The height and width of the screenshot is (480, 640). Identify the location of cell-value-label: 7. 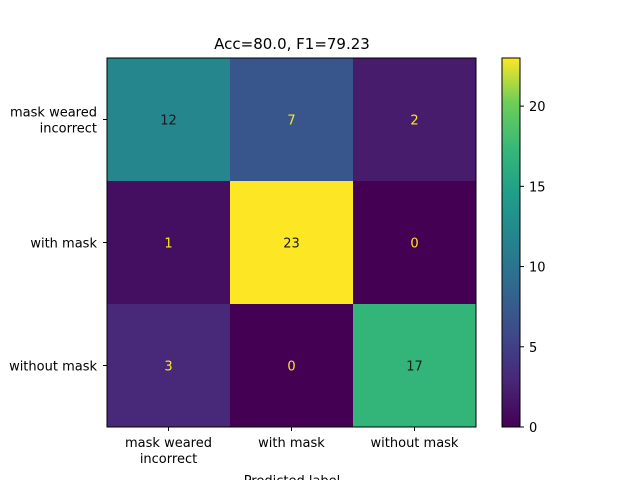
(291, 121).